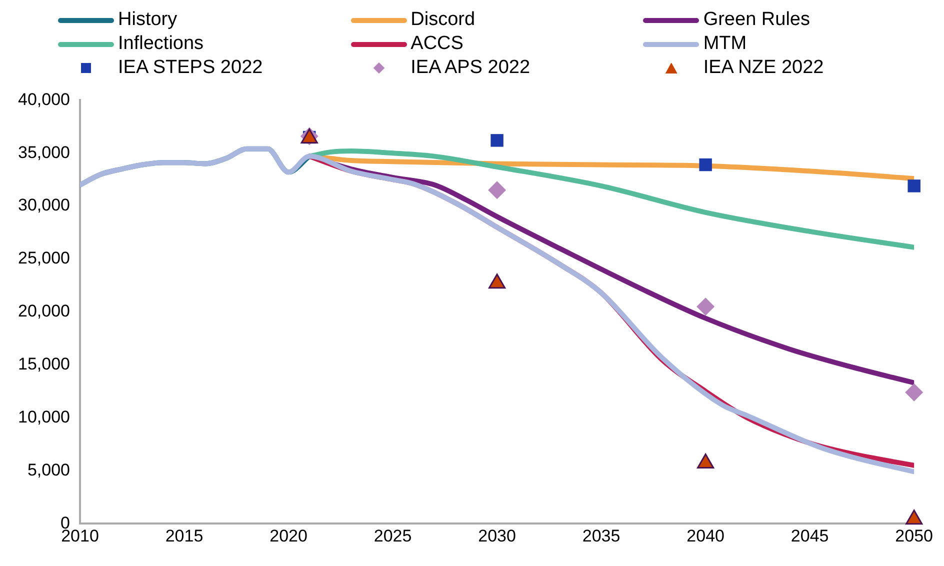 The image size is (944, 566). Describe the element at coordinates (756, 20) in the screenshot. I see `legend-label: Green Rules` at that location.